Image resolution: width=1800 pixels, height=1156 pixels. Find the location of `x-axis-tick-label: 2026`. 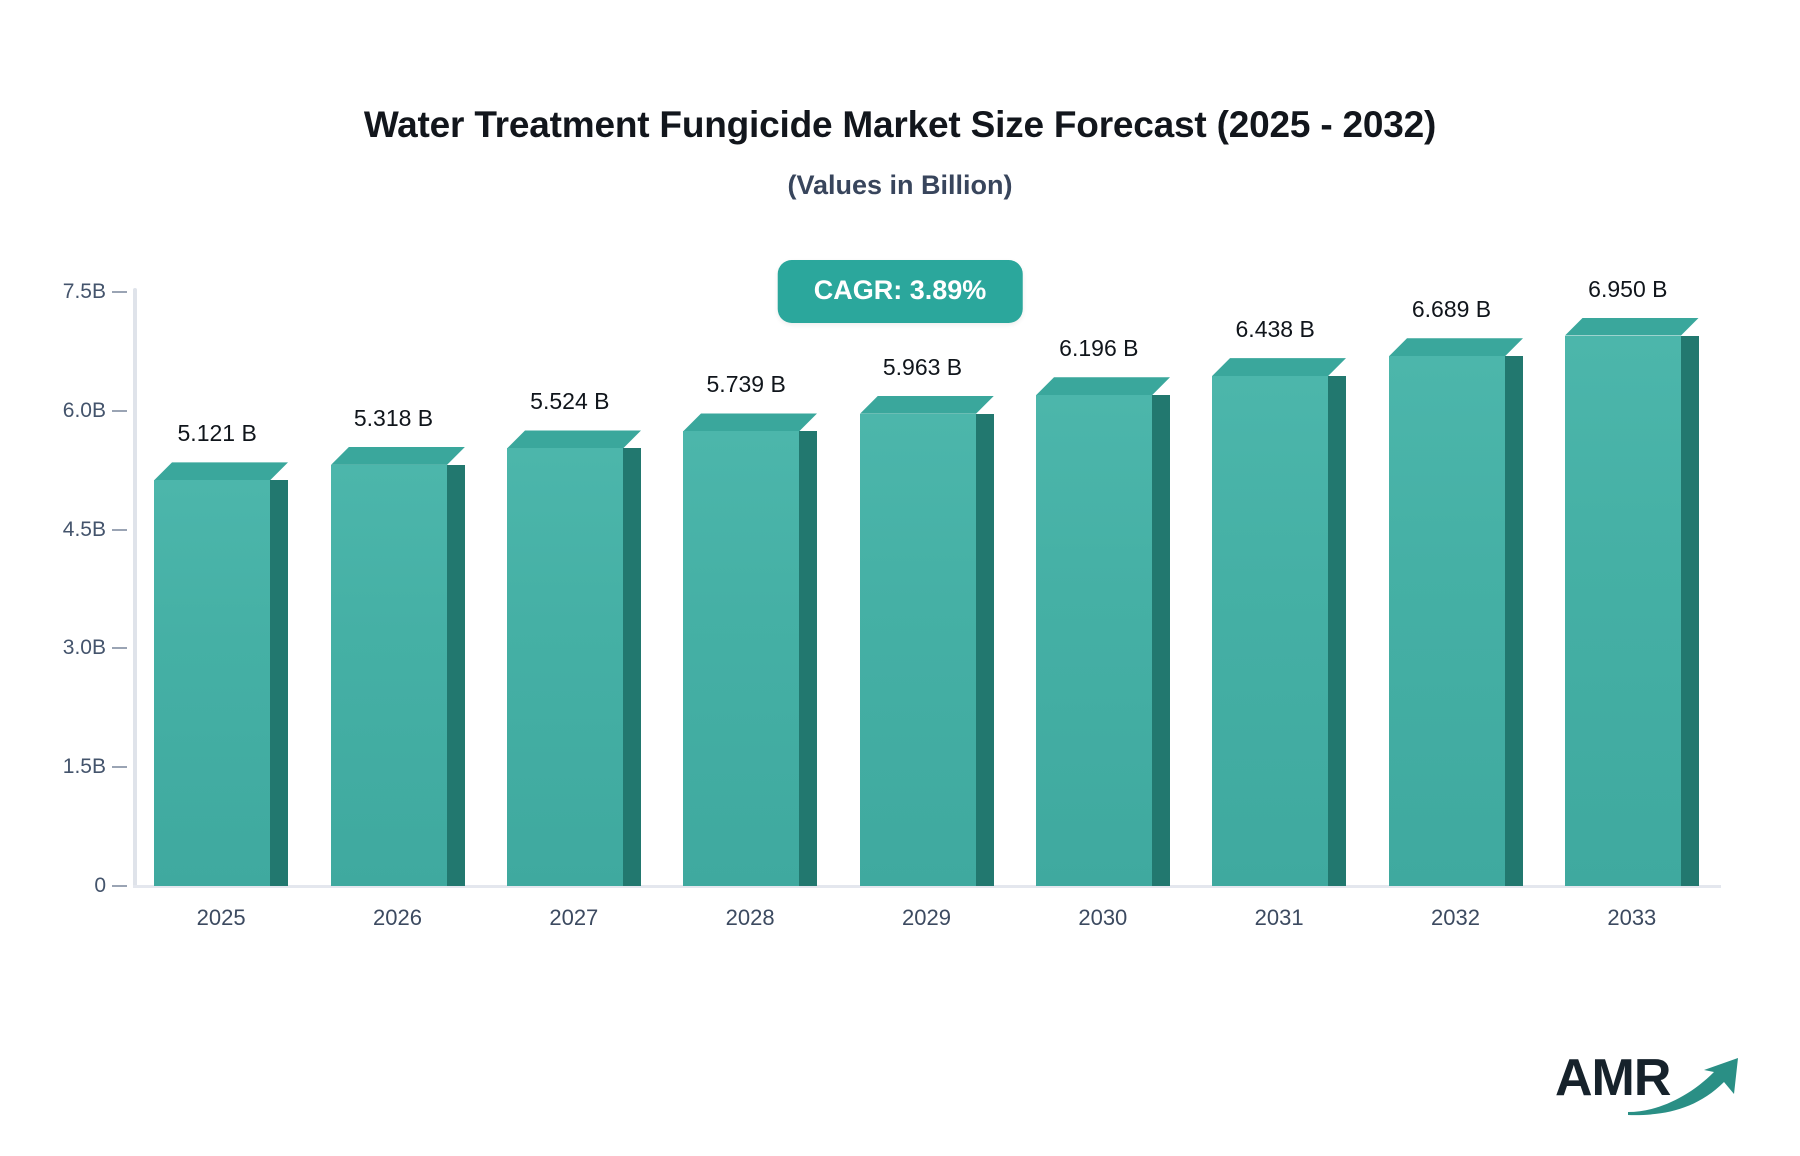

x-axis-tick-label: 2026 is located at coordinates (397, 917).